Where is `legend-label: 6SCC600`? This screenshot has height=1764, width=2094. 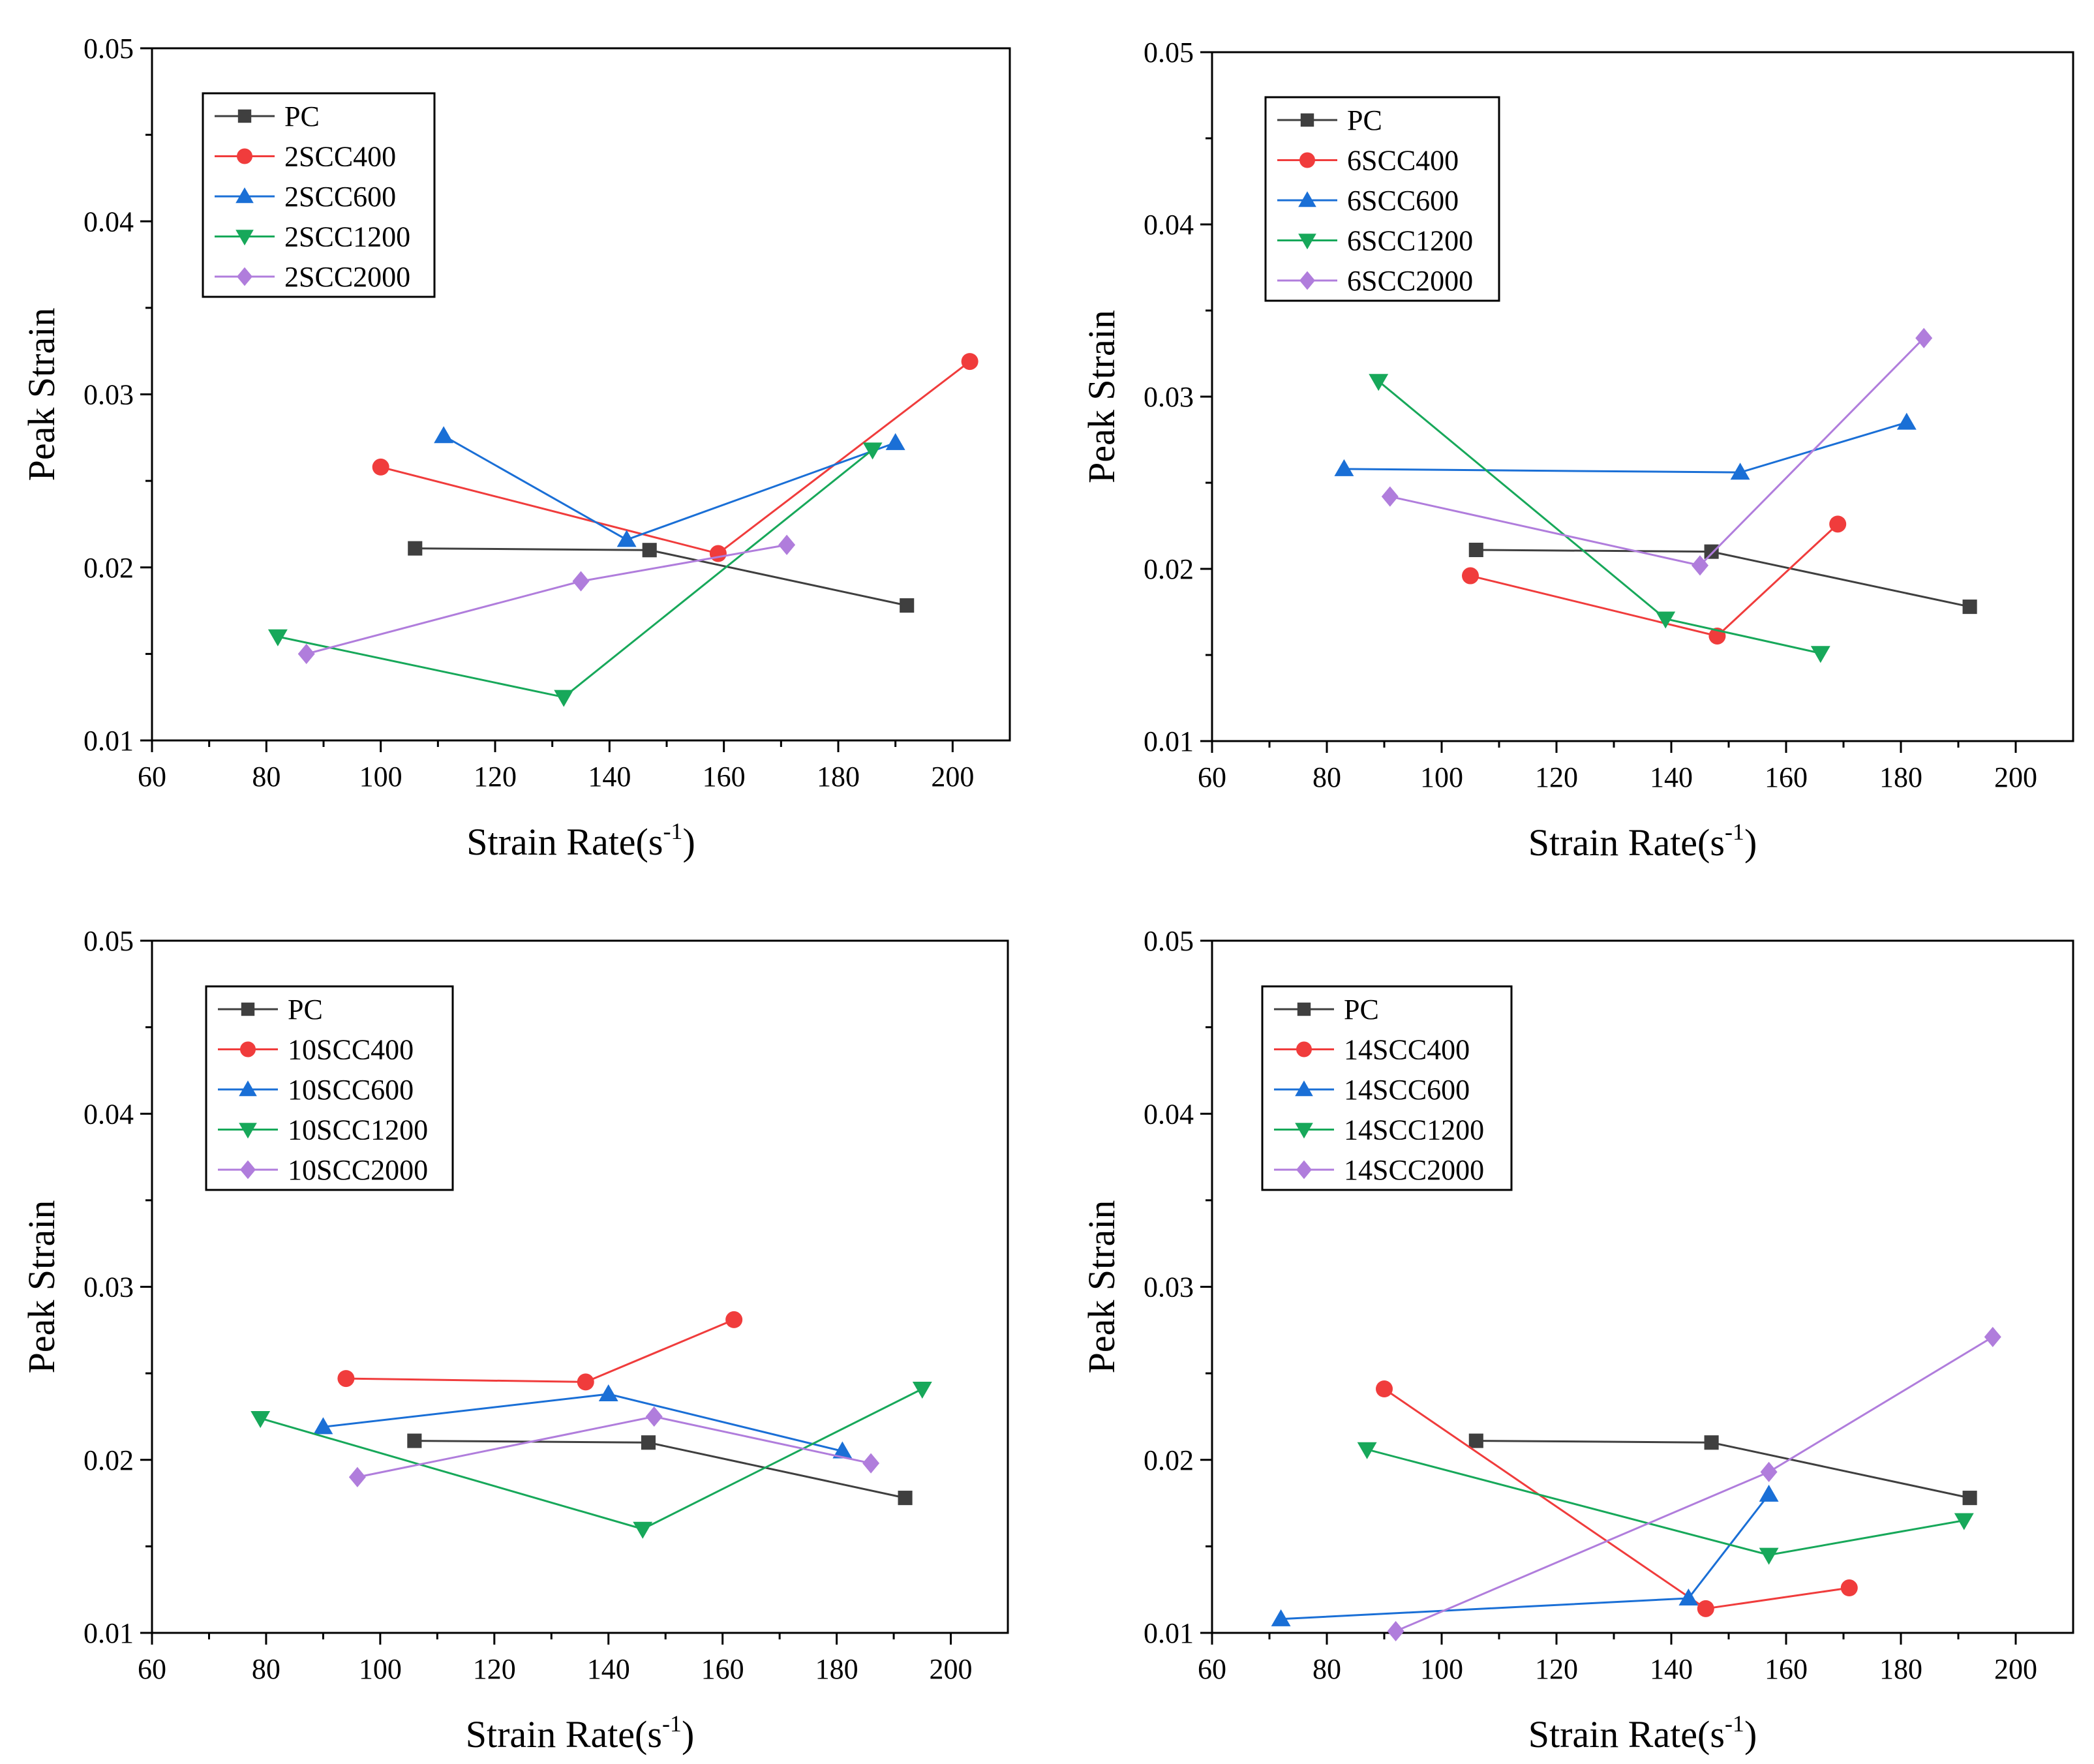
legend-label: 6SCC600 is located at coordinates (1403, 201).